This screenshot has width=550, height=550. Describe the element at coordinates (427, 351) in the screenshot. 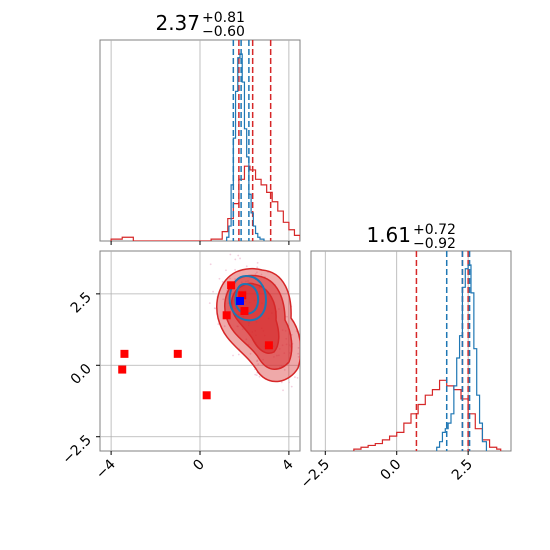

I see `histograms-bottom-right` at that location.